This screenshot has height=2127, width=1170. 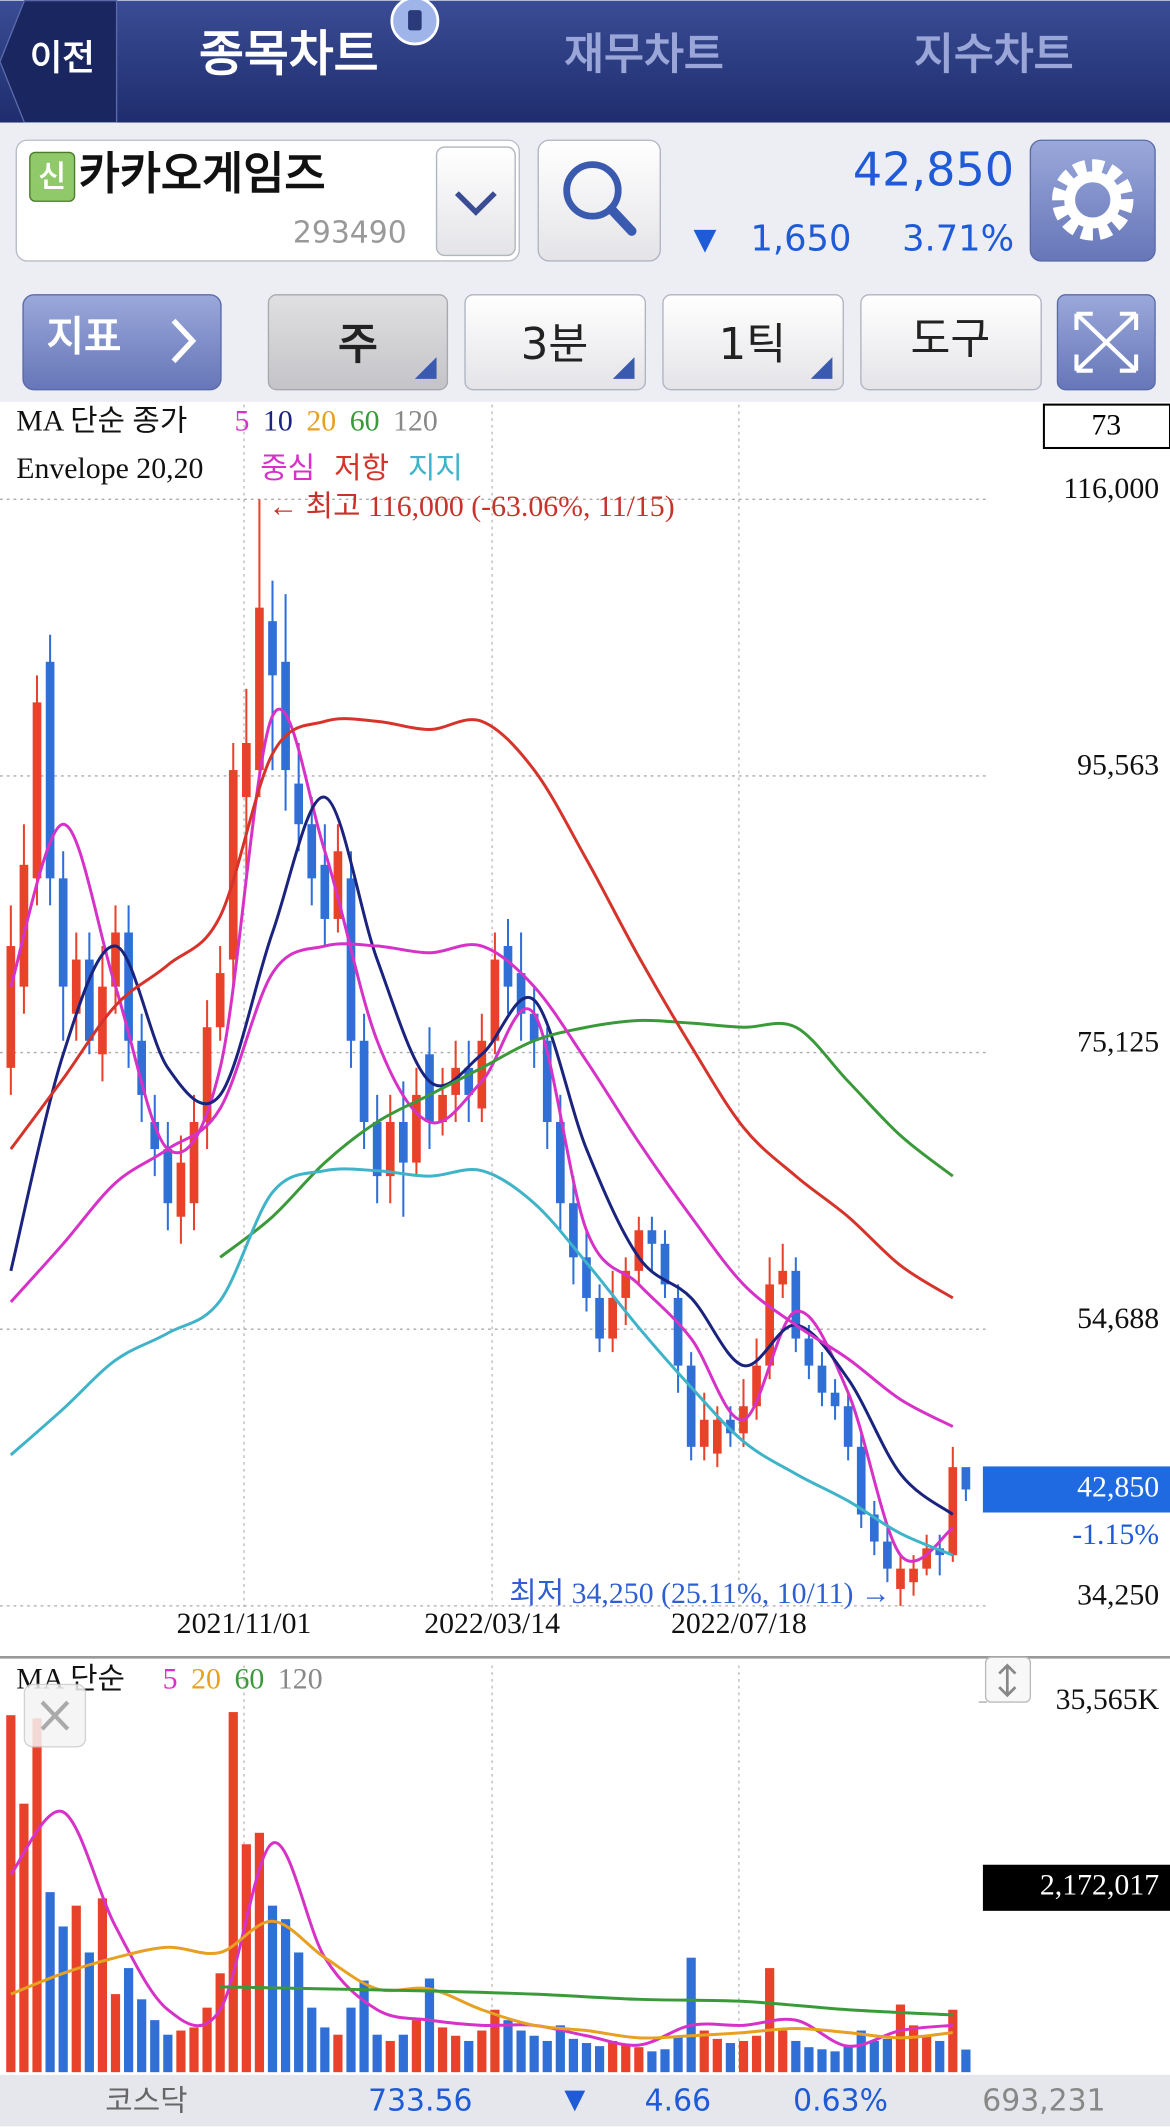 What do you see at coordinates (122, 342) in the screenshot?
I see `indicator-button` at bounding box center [122, 342].